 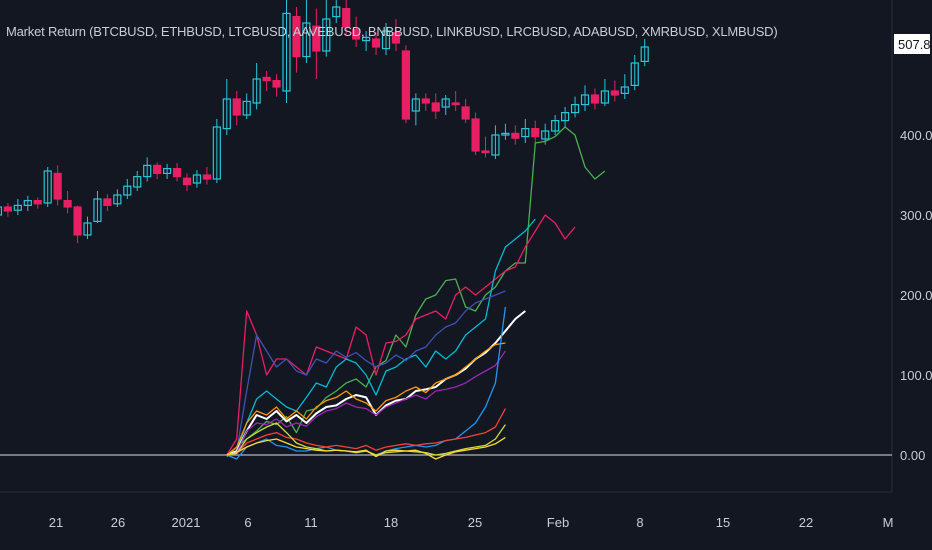 What do you see at coordinates (56, 522) in the screenshot?
I see `x-tick-label: 21` at bounding box center [56, 522].